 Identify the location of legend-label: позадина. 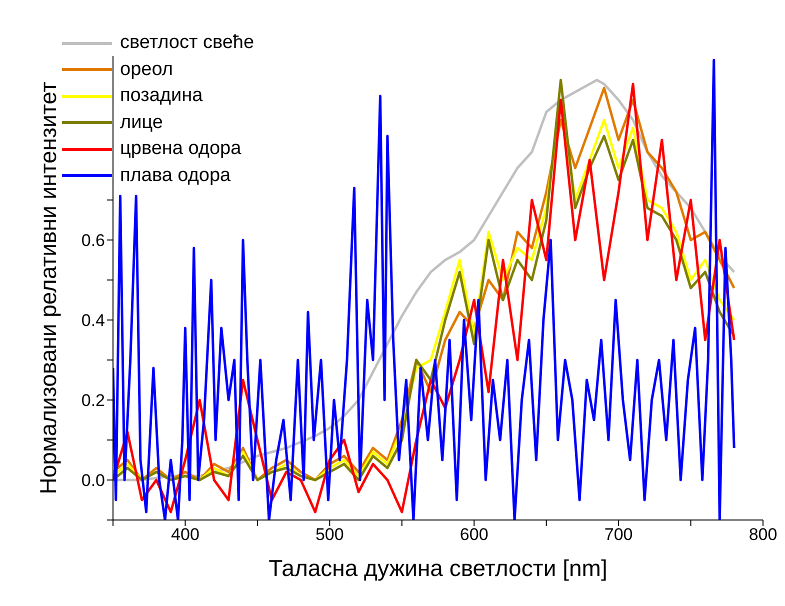
(161, 96).